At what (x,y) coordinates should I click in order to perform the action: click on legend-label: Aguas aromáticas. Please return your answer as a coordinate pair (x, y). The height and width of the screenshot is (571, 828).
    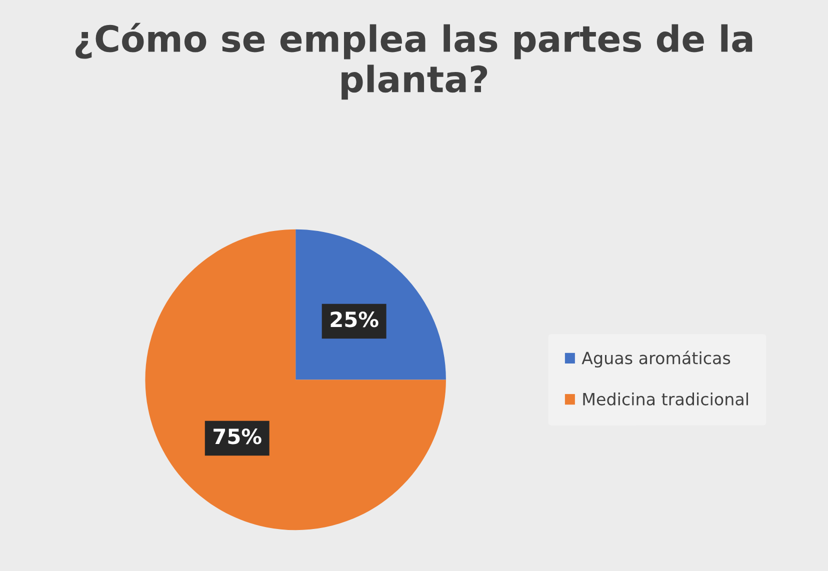
    Looking at the image, I should click on (656, 359).